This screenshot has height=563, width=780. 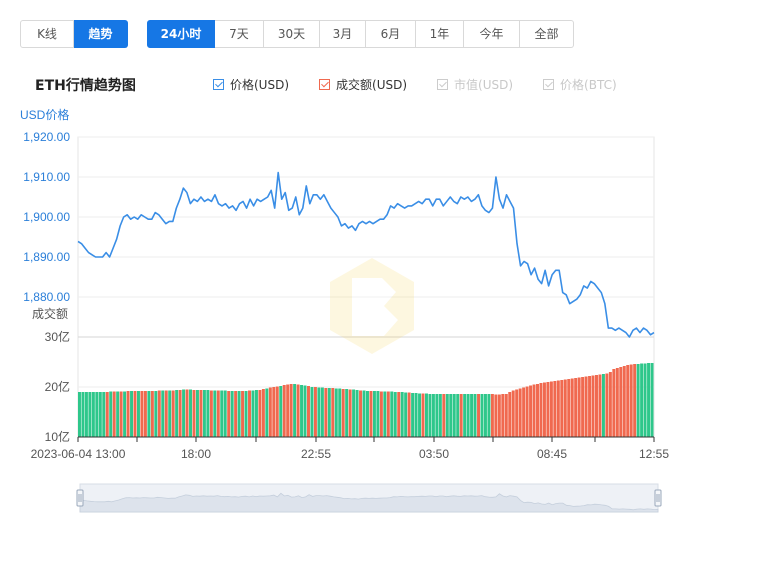 I want to click on chart-title: ETH行情趋势图, so click(x=85, y=86).